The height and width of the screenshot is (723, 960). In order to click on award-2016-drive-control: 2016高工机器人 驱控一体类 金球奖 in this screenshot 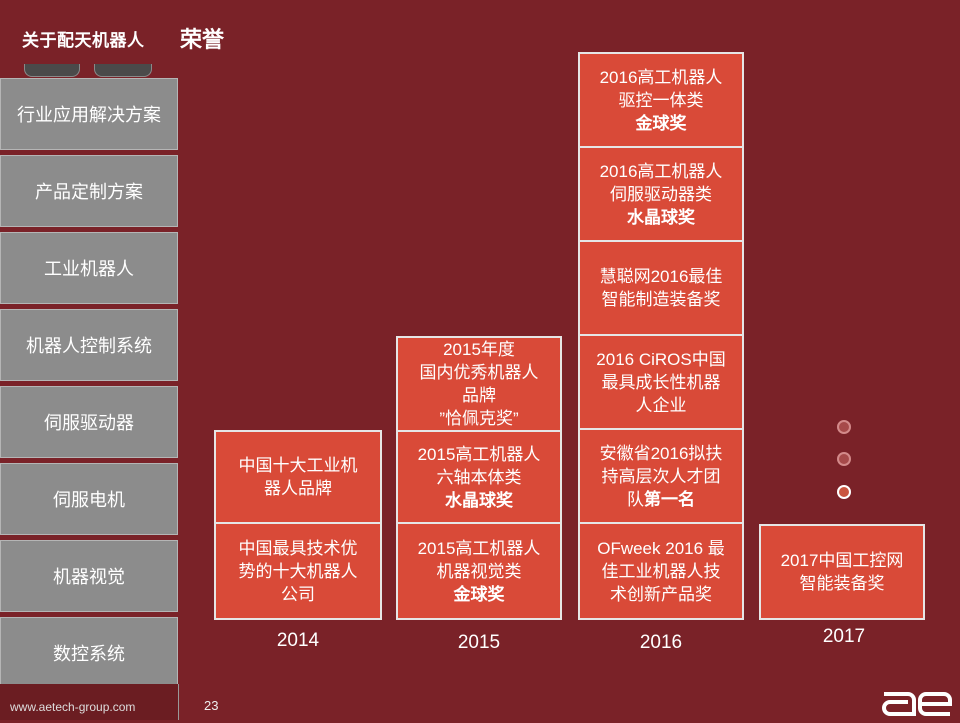, I will do `click(661, 100)`.